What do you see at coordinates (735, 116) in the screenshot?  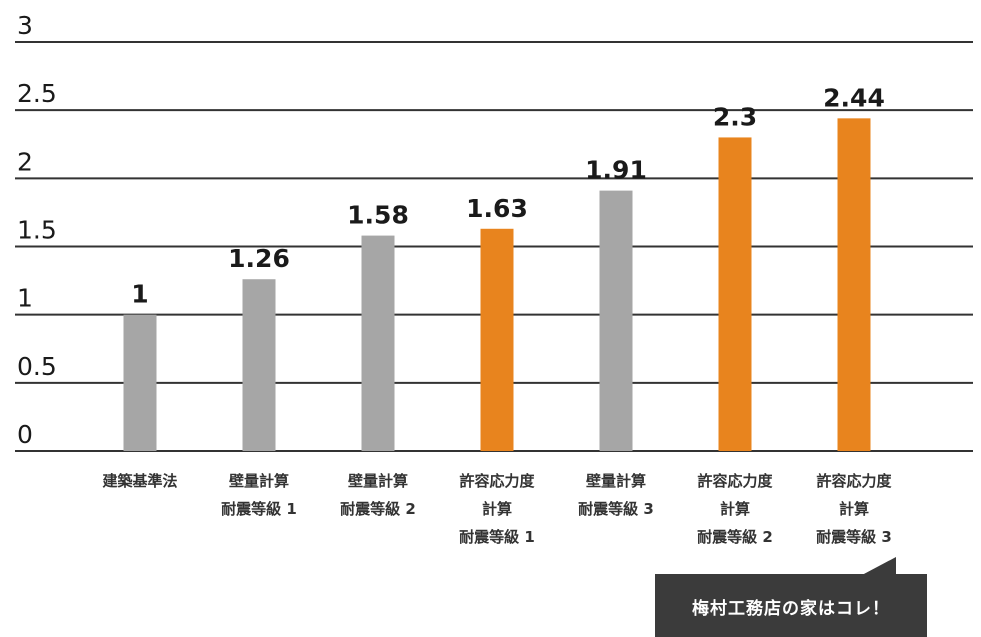 I see `bar-value-label: 2.3` at bounding box center [735, 116].